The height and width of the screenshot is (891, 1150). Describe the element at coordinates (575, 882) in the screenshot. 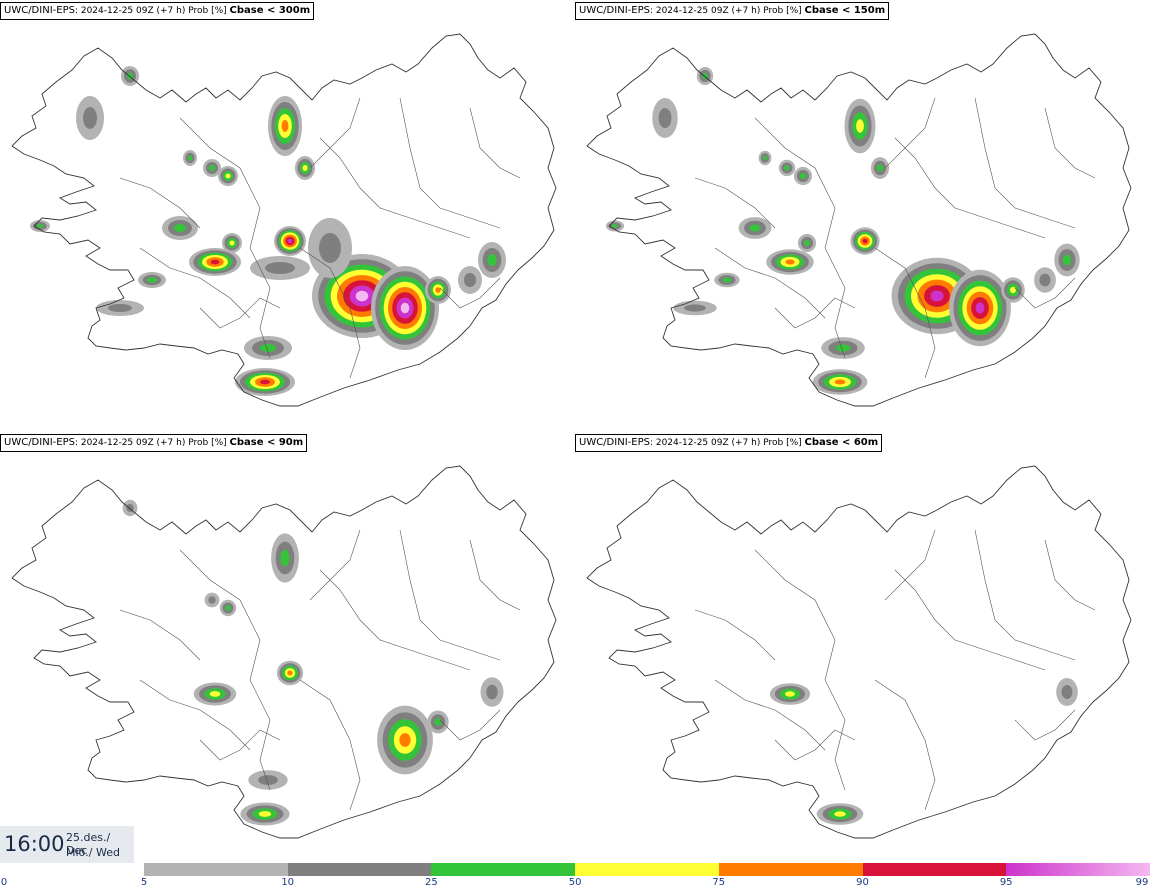

I see `colorbar-tick-label: 50` at that location.